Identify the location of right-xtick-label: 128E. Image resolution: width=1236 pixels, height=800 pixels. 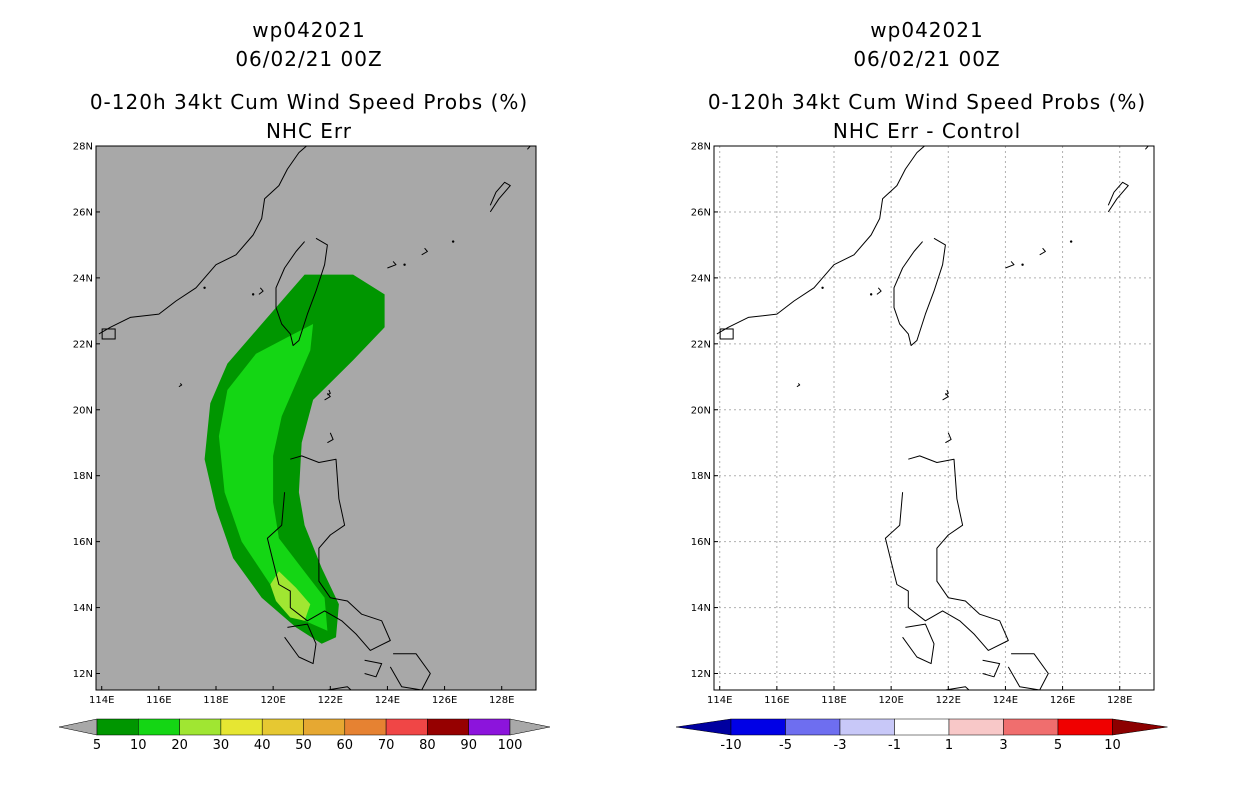
(1119, 700).